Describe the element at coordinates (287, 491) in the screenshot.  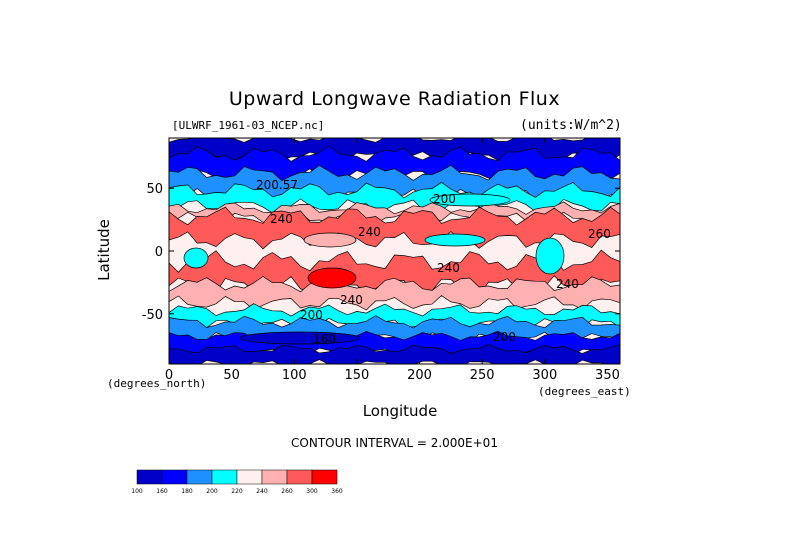
I see `colorbar-tick-label: 260` at that location.